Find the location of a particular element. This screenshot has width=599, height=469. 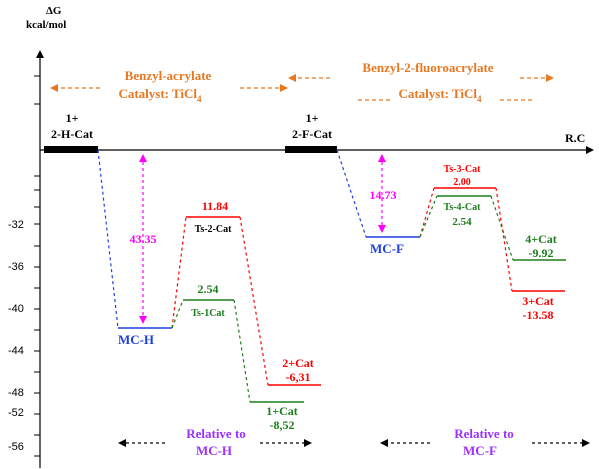

reactant-right-label-1: 1+ is located at coordinates (312, 118).